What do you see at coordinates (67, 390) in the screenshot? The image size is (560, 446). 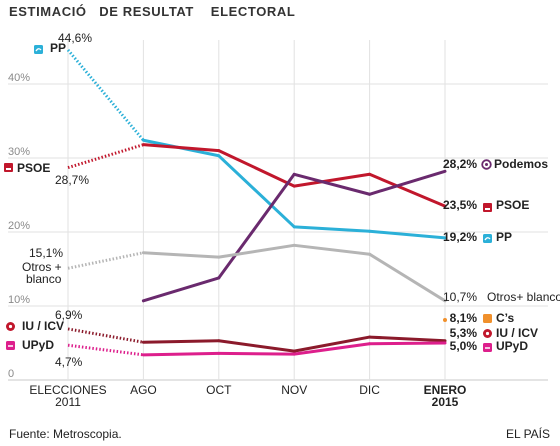 I see `x-tick-label: ELECCIONES` at bounding box center [67, 390].